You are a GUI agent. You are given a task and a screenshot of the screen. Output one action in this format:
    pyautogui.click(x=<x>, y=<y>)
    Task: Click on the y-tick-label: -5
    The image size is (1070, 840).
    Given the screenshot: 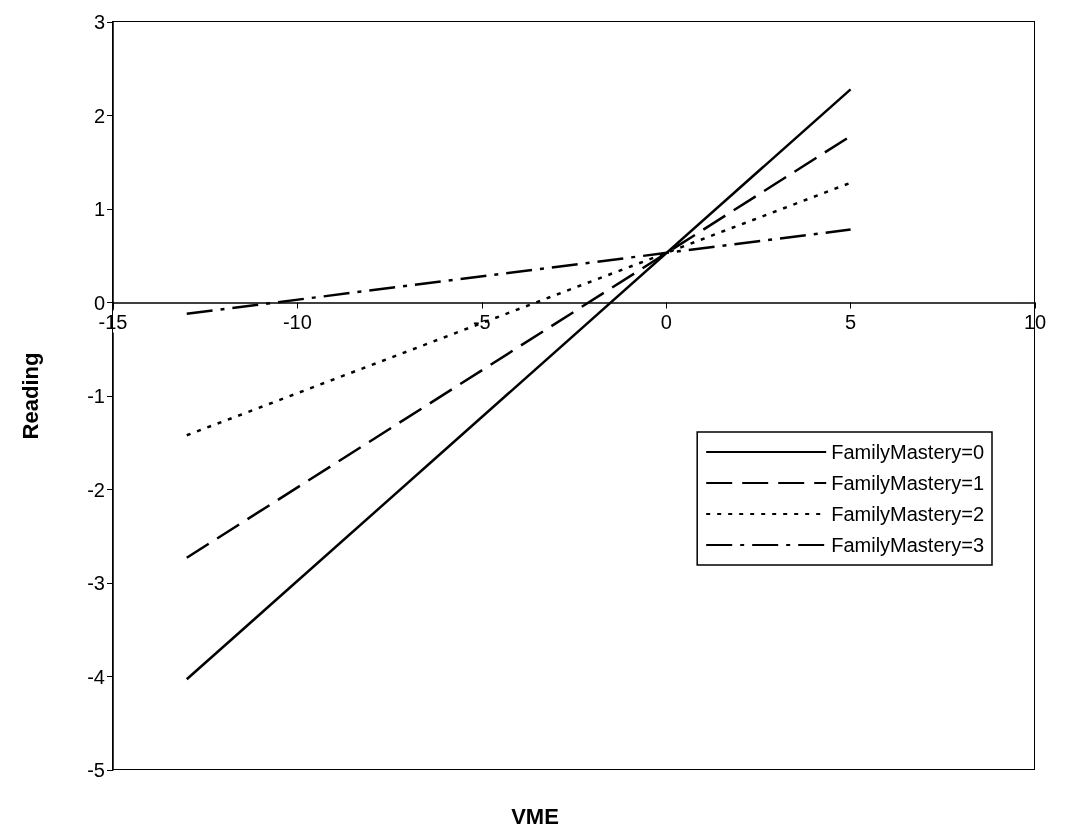 What is the action you would take?
    pyautogui.click(x=96, y=770)
    